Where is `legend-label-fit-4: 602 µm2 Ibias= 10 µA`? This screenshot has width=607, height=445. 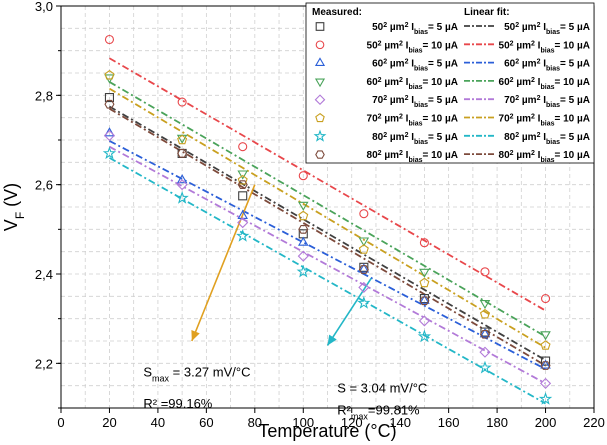
legend-label-fit-4: 602 µm2 Ibias= 10 µA is located at coordinates (544, 83).